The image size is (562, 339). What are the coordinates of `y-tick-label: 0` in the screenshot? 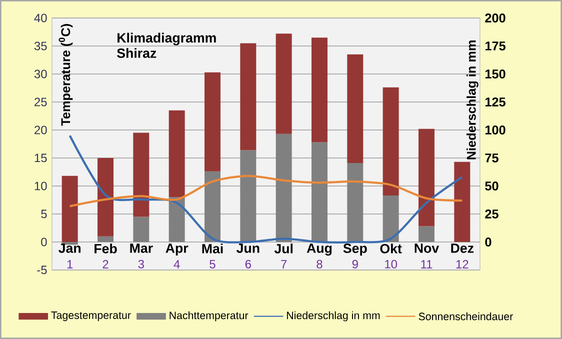 It's located at (44, 242).